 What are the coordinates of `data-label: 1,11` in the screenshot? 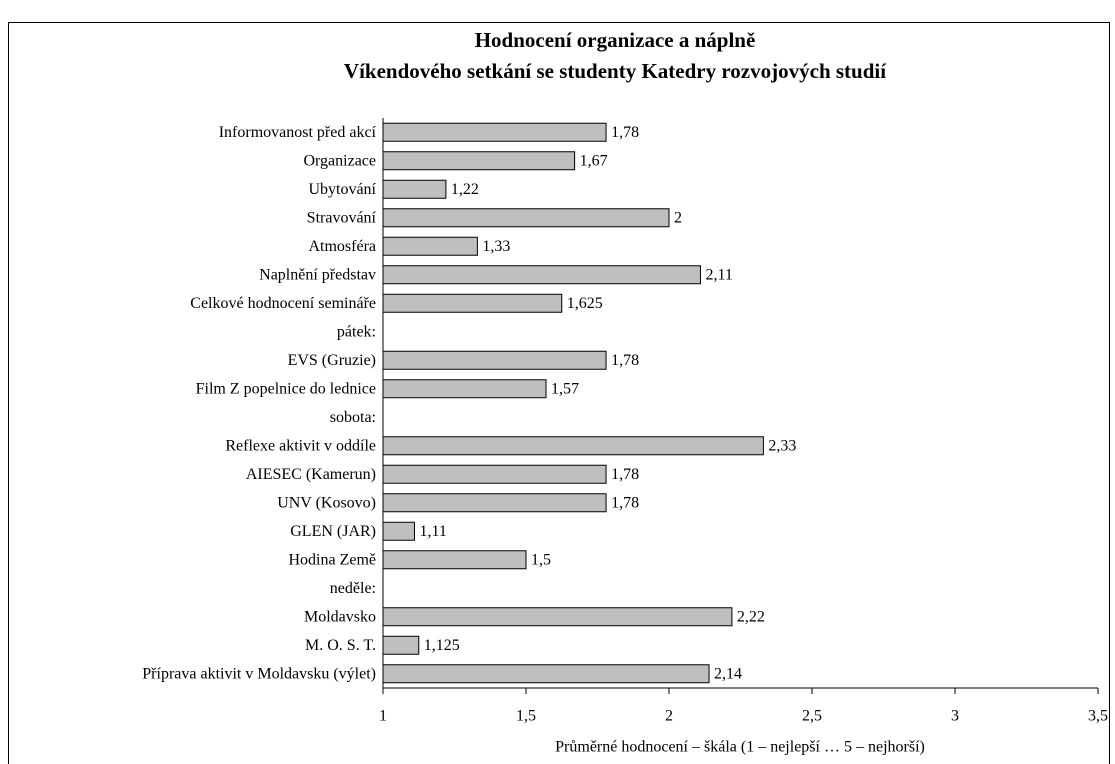 It's located at (432, 531).